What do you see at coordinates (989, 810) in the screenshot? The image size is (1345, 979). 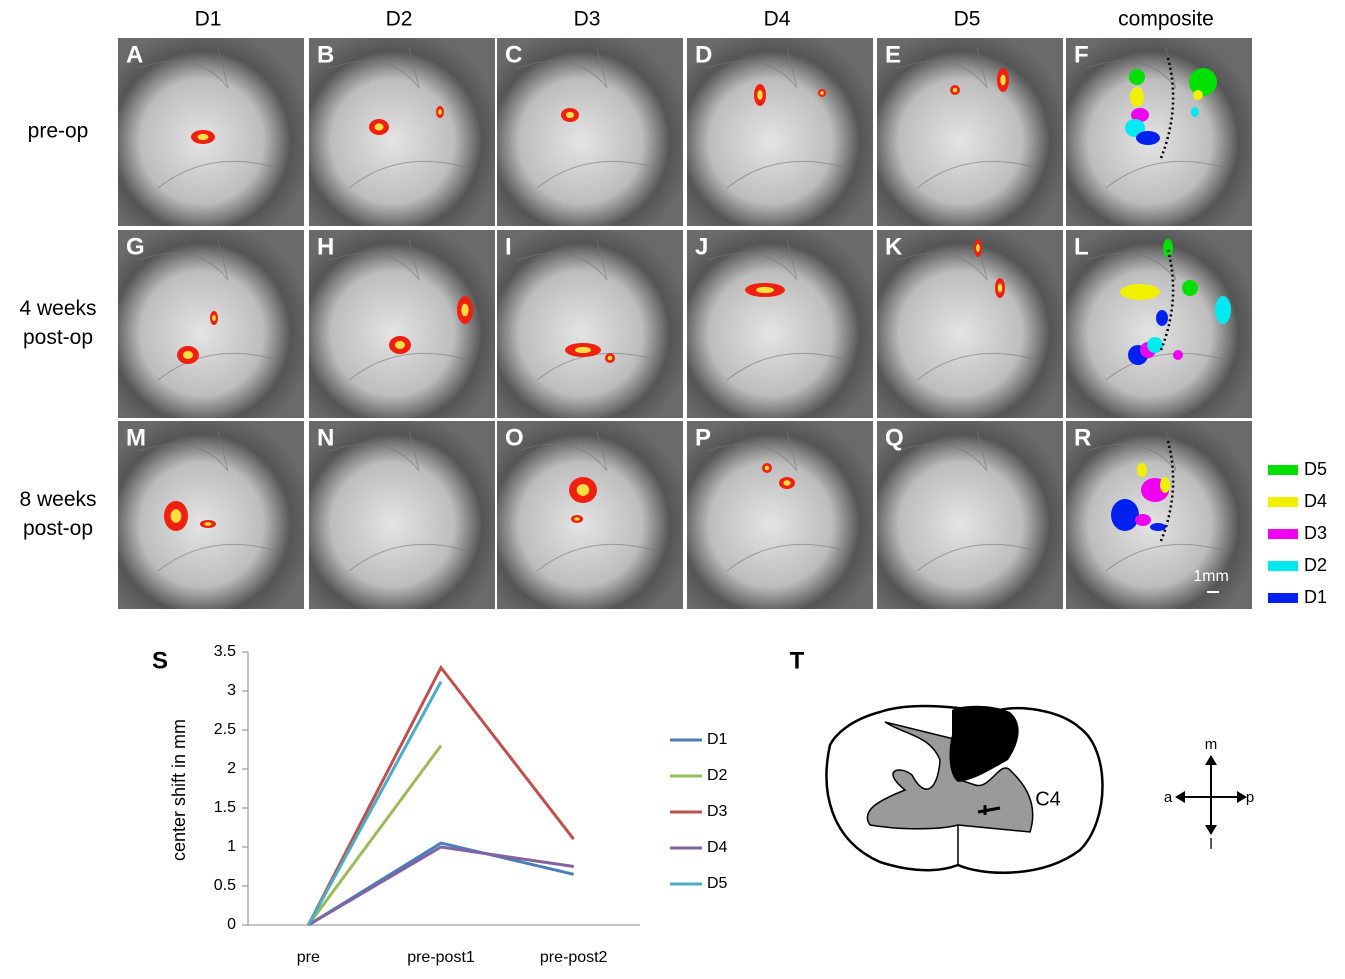 I see `canal` at bounding box center [989, 810].